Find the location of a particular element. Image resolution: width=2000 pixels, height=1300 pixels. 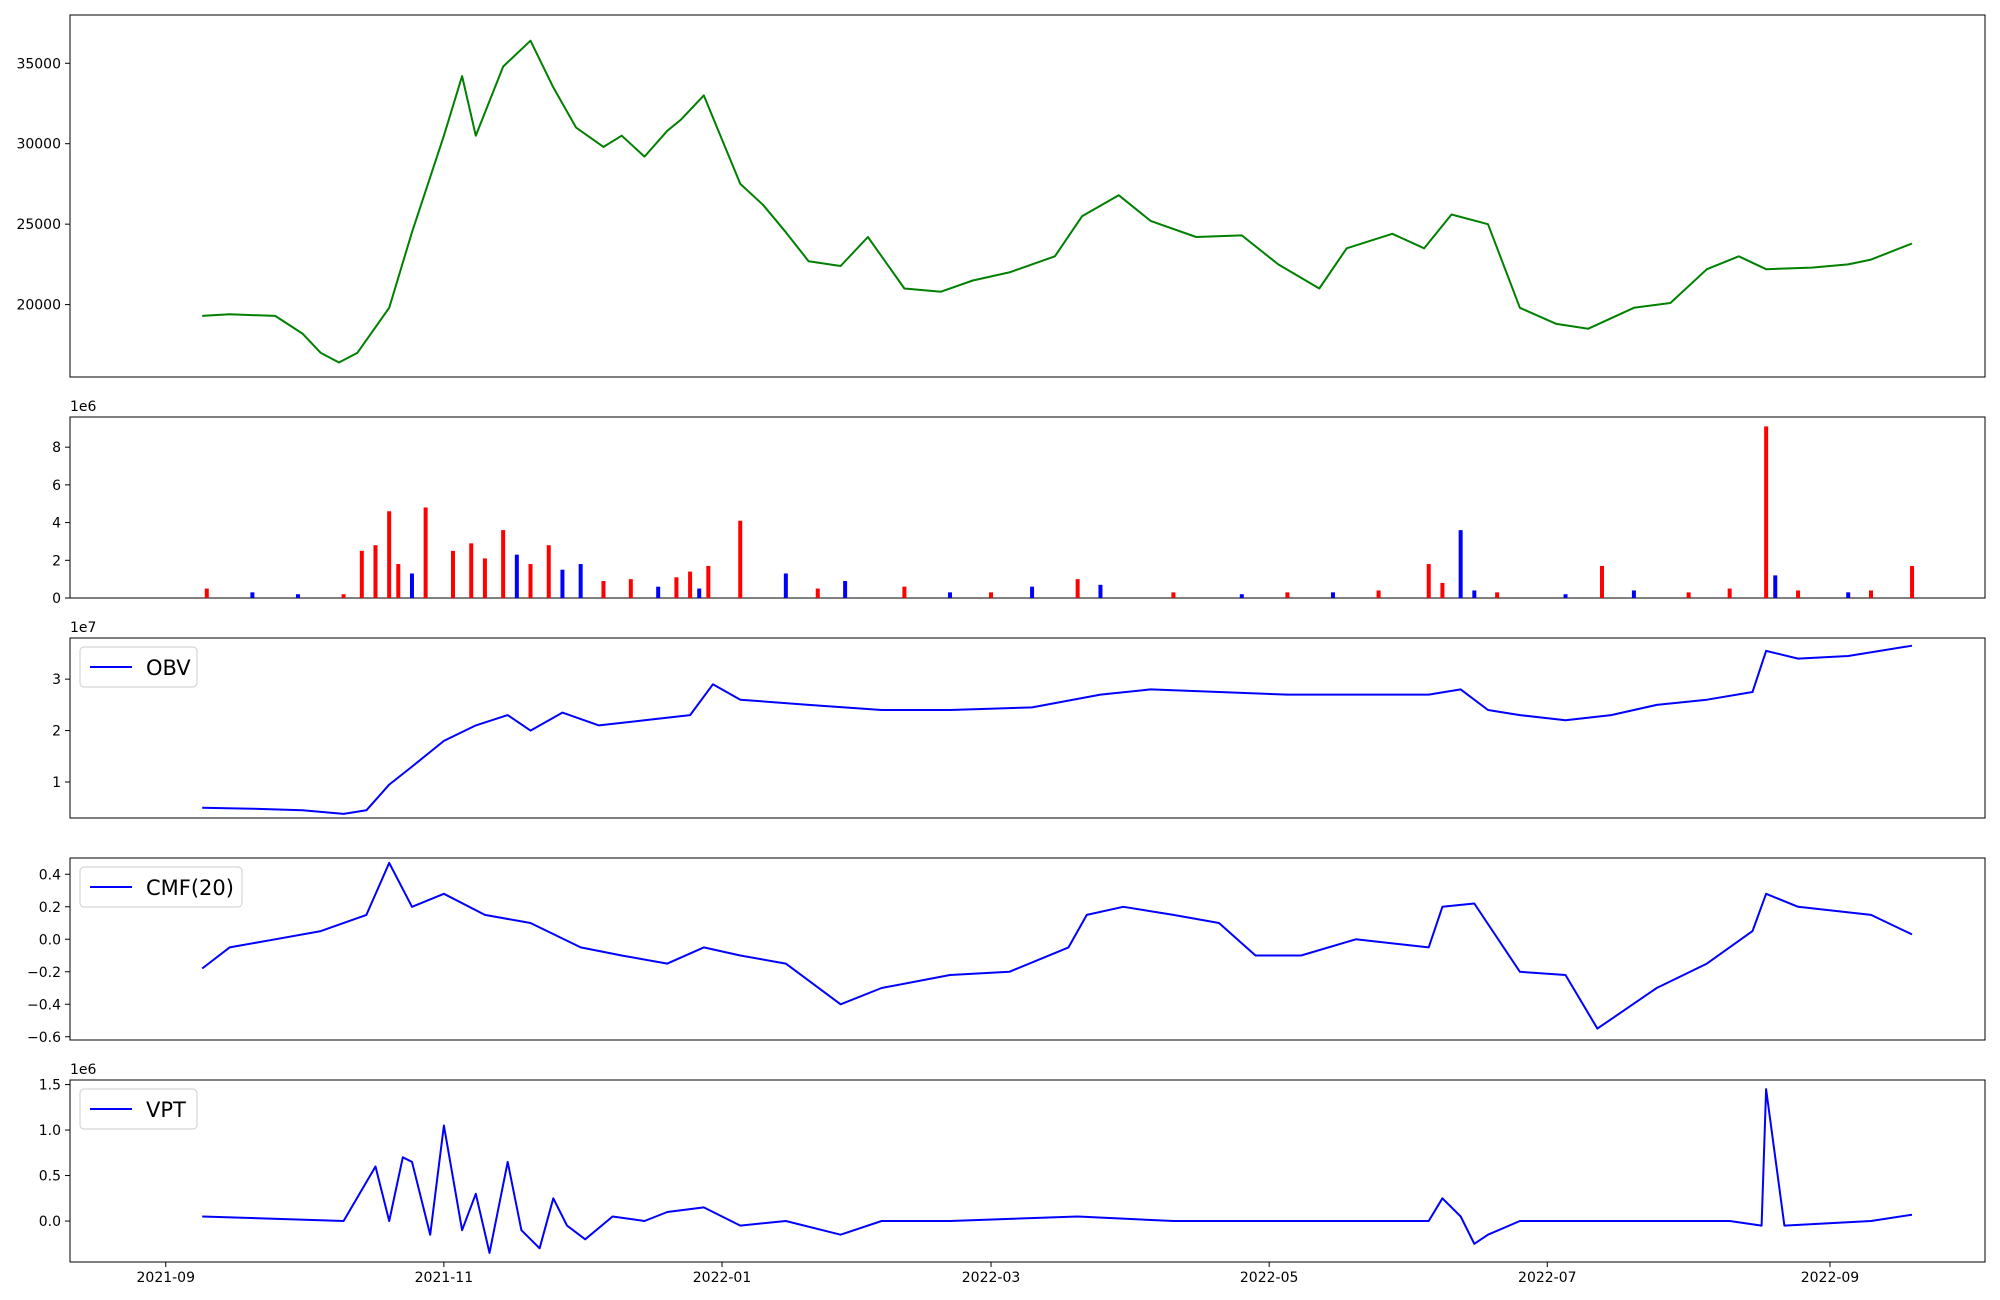

xtick-label: 2022-05 is located at coordinates (1269, 1278).